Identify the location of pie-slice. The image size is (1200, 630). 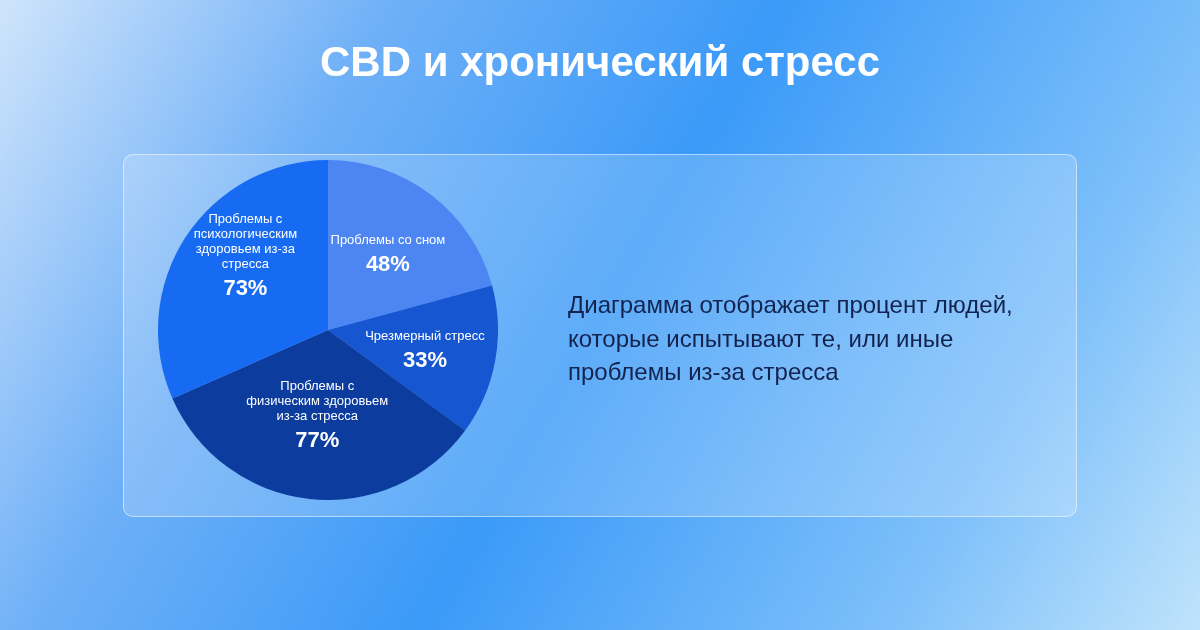
(410, 245).